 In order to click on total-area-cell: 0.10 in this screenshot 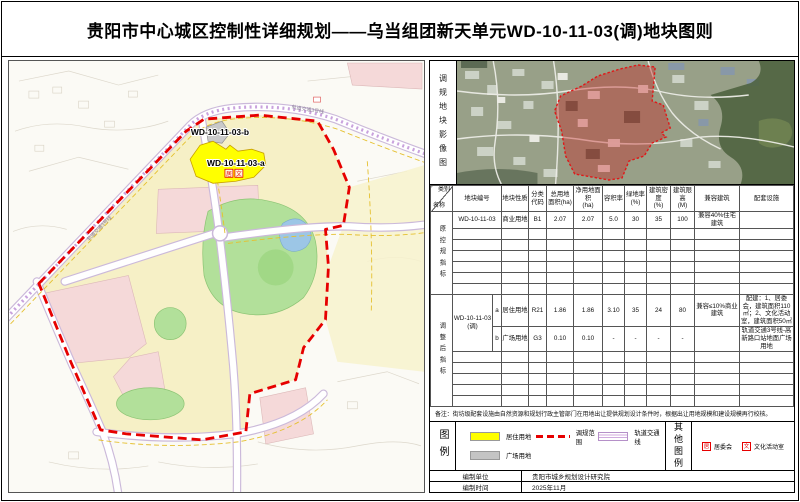, I will do `click(560, 339)`.